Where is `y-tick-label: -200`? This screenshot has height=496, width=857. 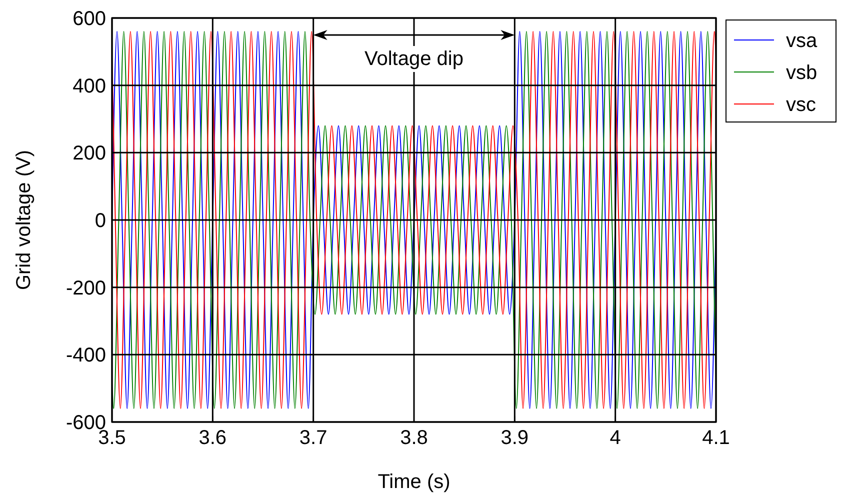
y-tick-label: -200 is located at coordinates (86, 288).